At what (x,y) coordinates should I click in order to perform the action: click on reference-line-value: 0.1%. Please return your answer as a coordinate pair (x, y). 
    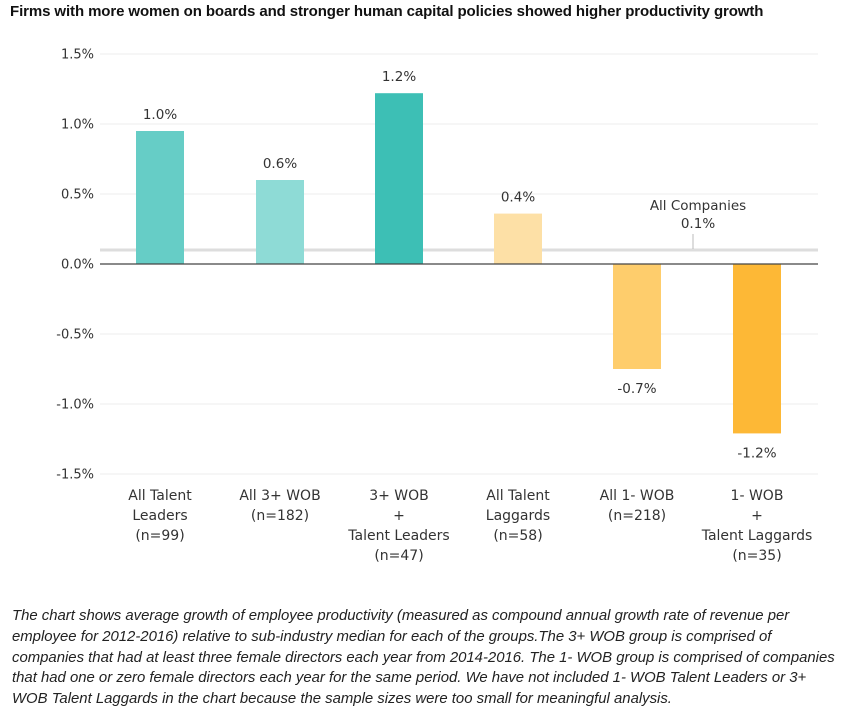
    Looking at the image, I should click on (698, 224).